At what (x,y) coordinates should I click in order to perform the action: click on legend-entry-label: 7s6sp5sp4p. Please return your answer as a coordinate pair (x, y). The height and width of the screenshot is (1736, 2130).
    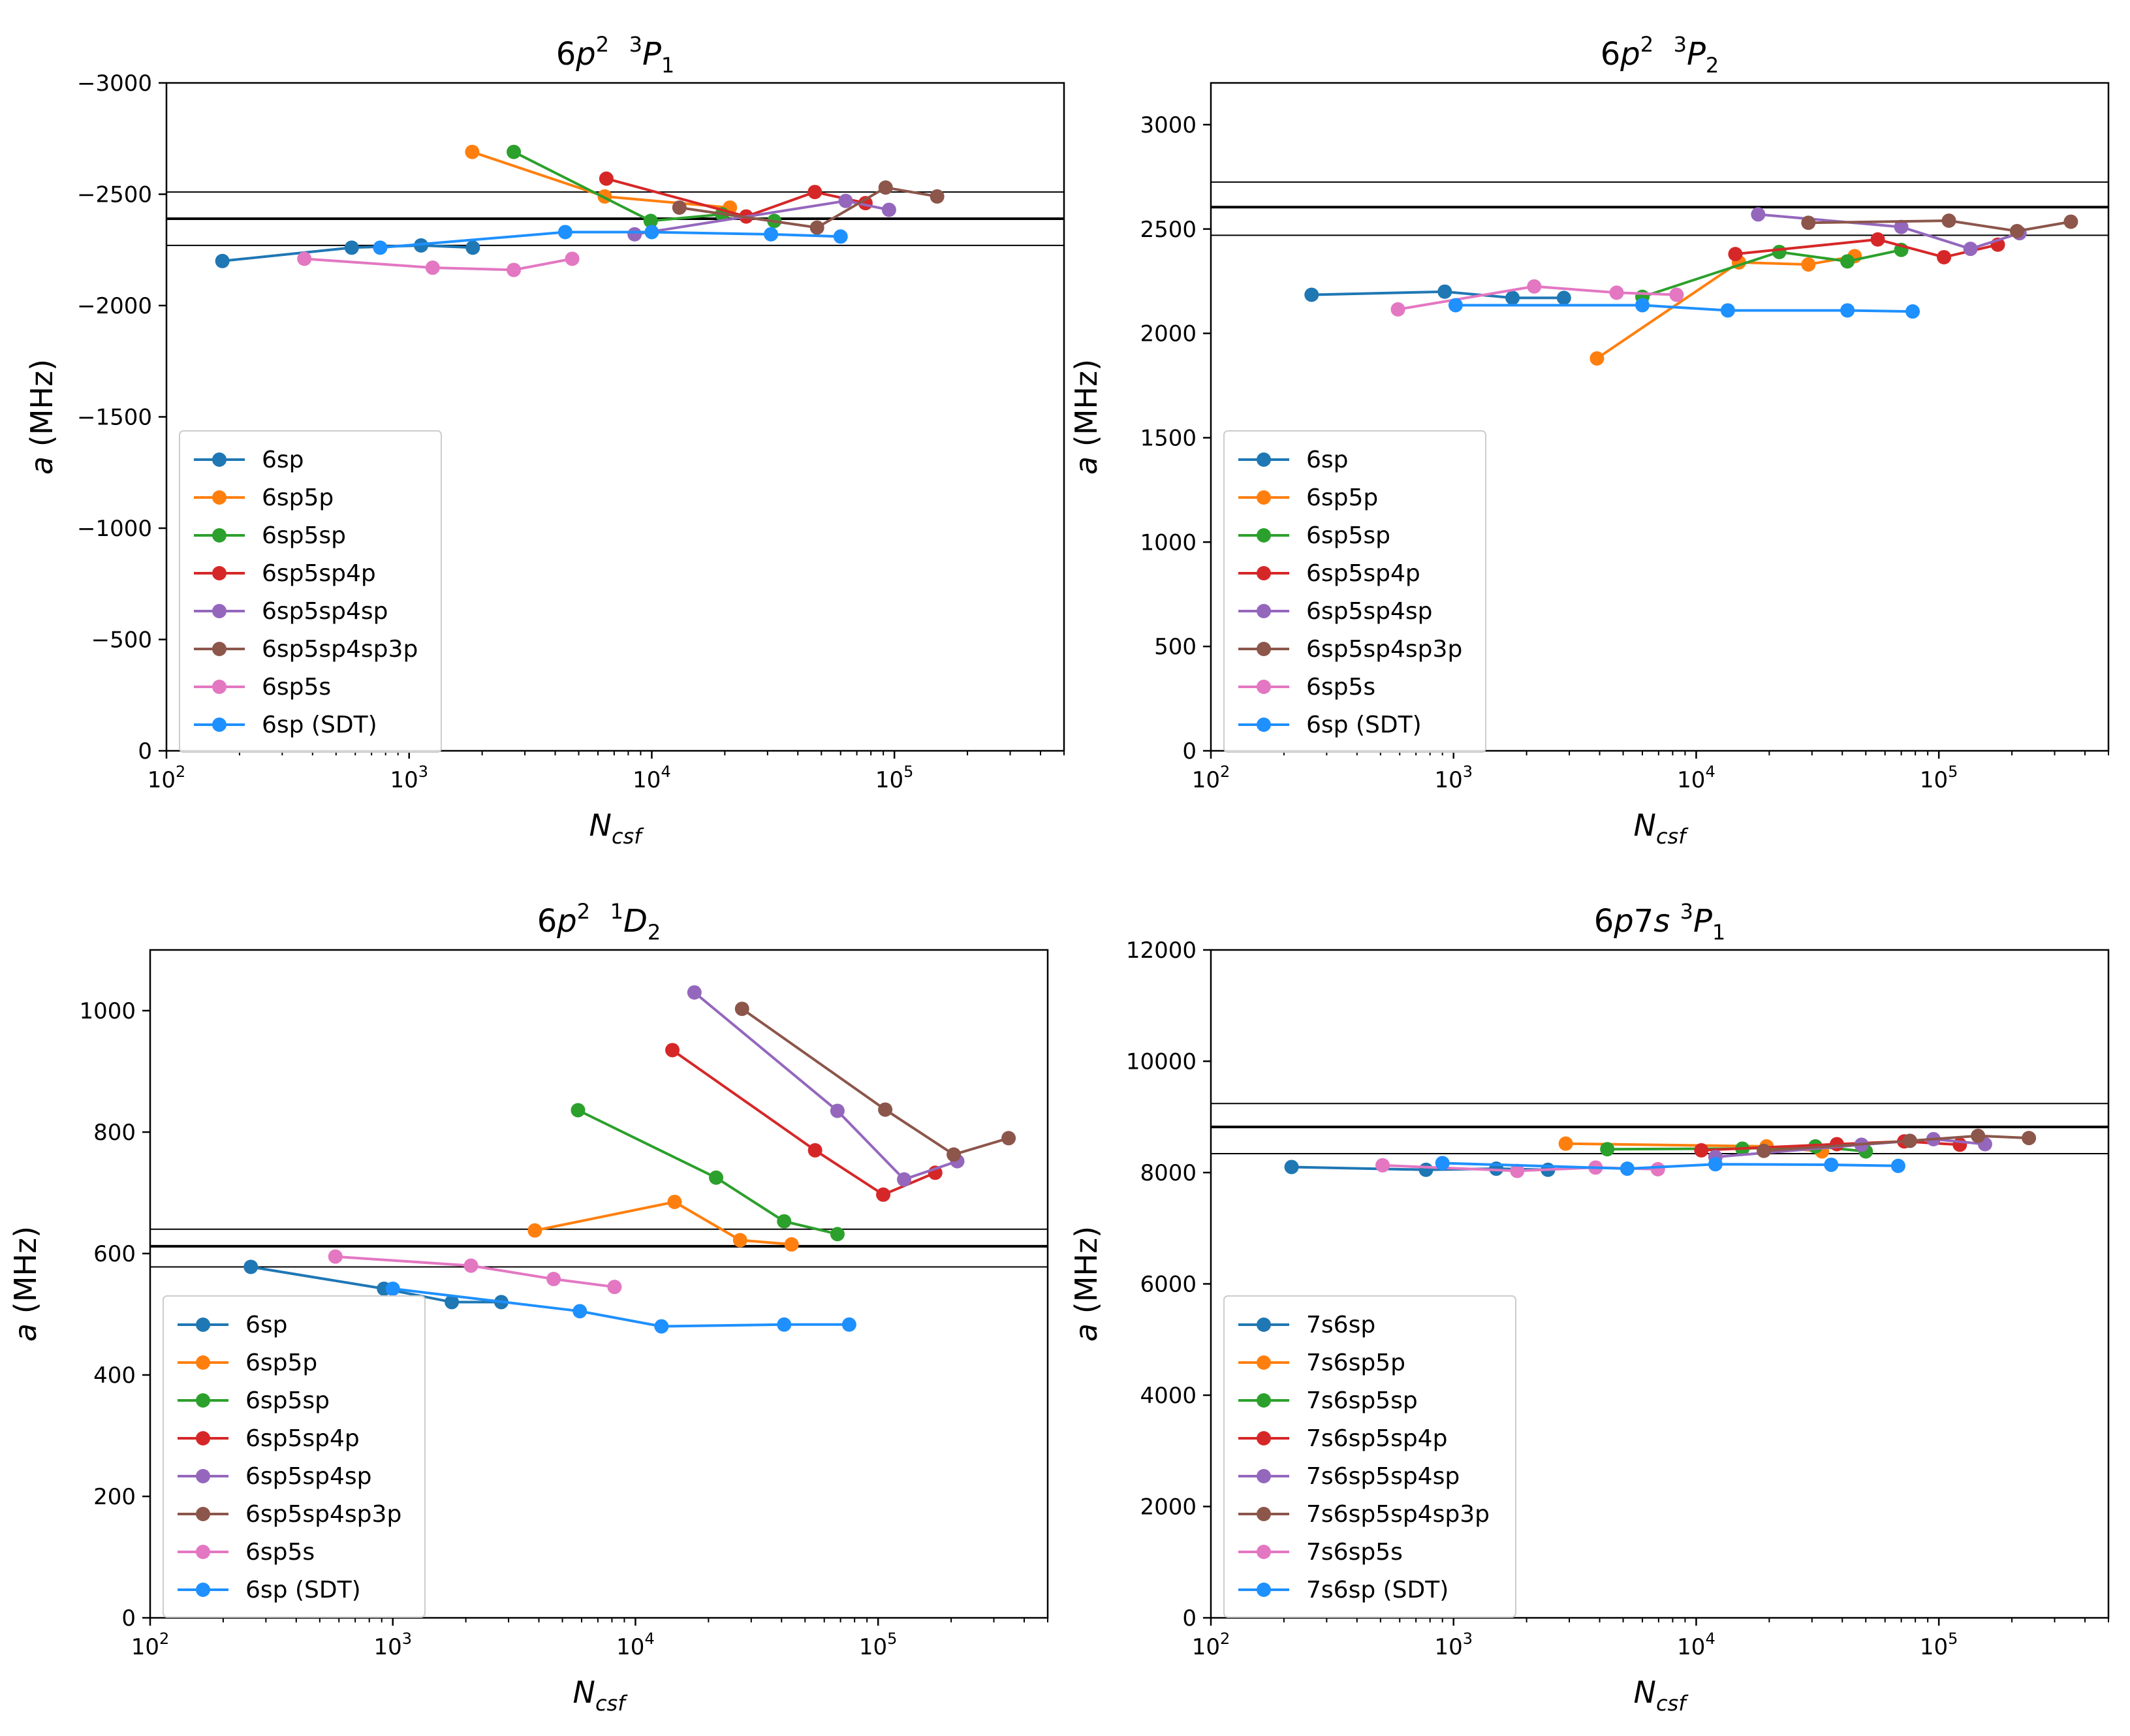
    Looking at the image, I should click on (1376, 1438).